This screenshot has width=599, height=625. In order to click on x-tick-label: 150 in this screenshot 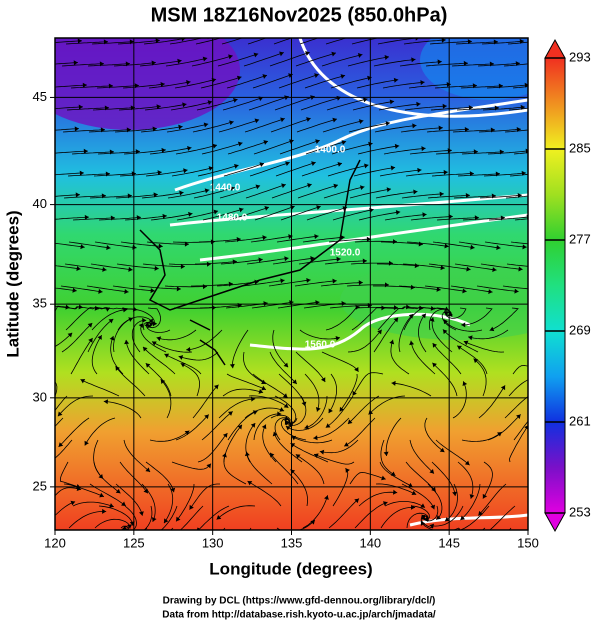, I will do `click(528, 542)`.